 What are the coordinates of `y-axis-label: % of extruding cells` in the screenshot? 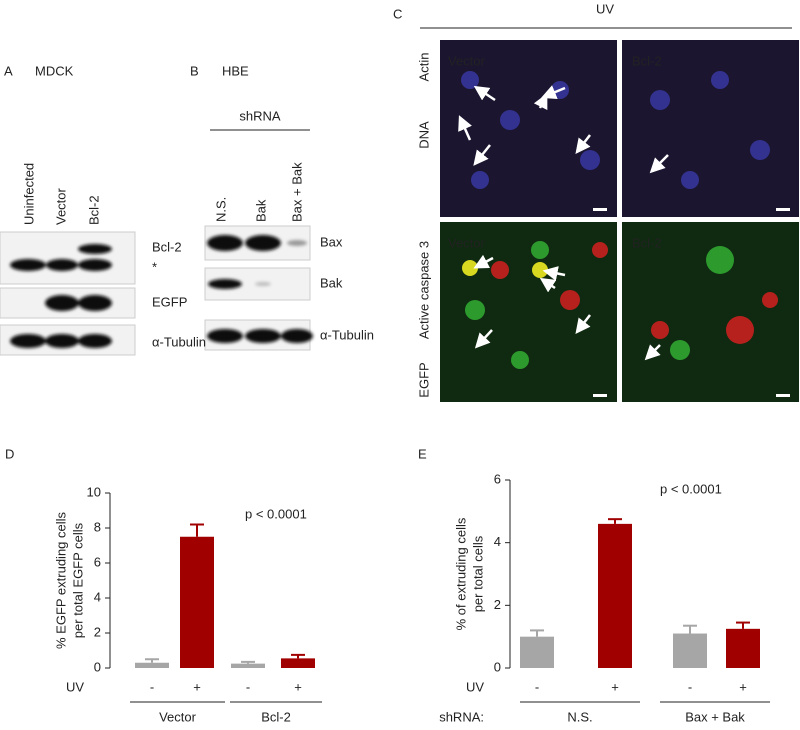 It's located at (460, 573).